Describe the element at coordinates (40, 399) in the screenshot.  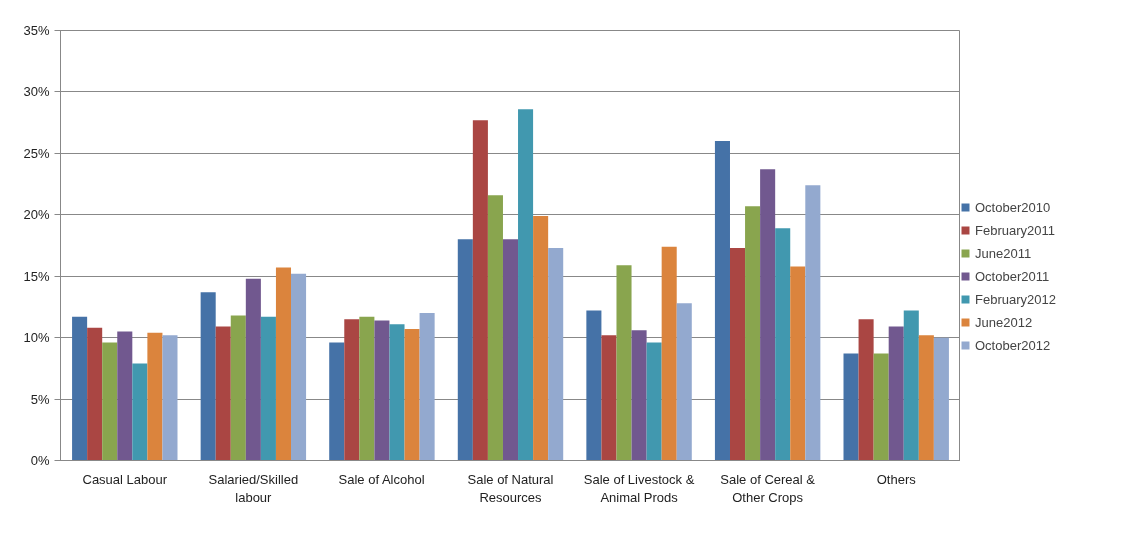
I see `y-tick-label: 5%` at that location.